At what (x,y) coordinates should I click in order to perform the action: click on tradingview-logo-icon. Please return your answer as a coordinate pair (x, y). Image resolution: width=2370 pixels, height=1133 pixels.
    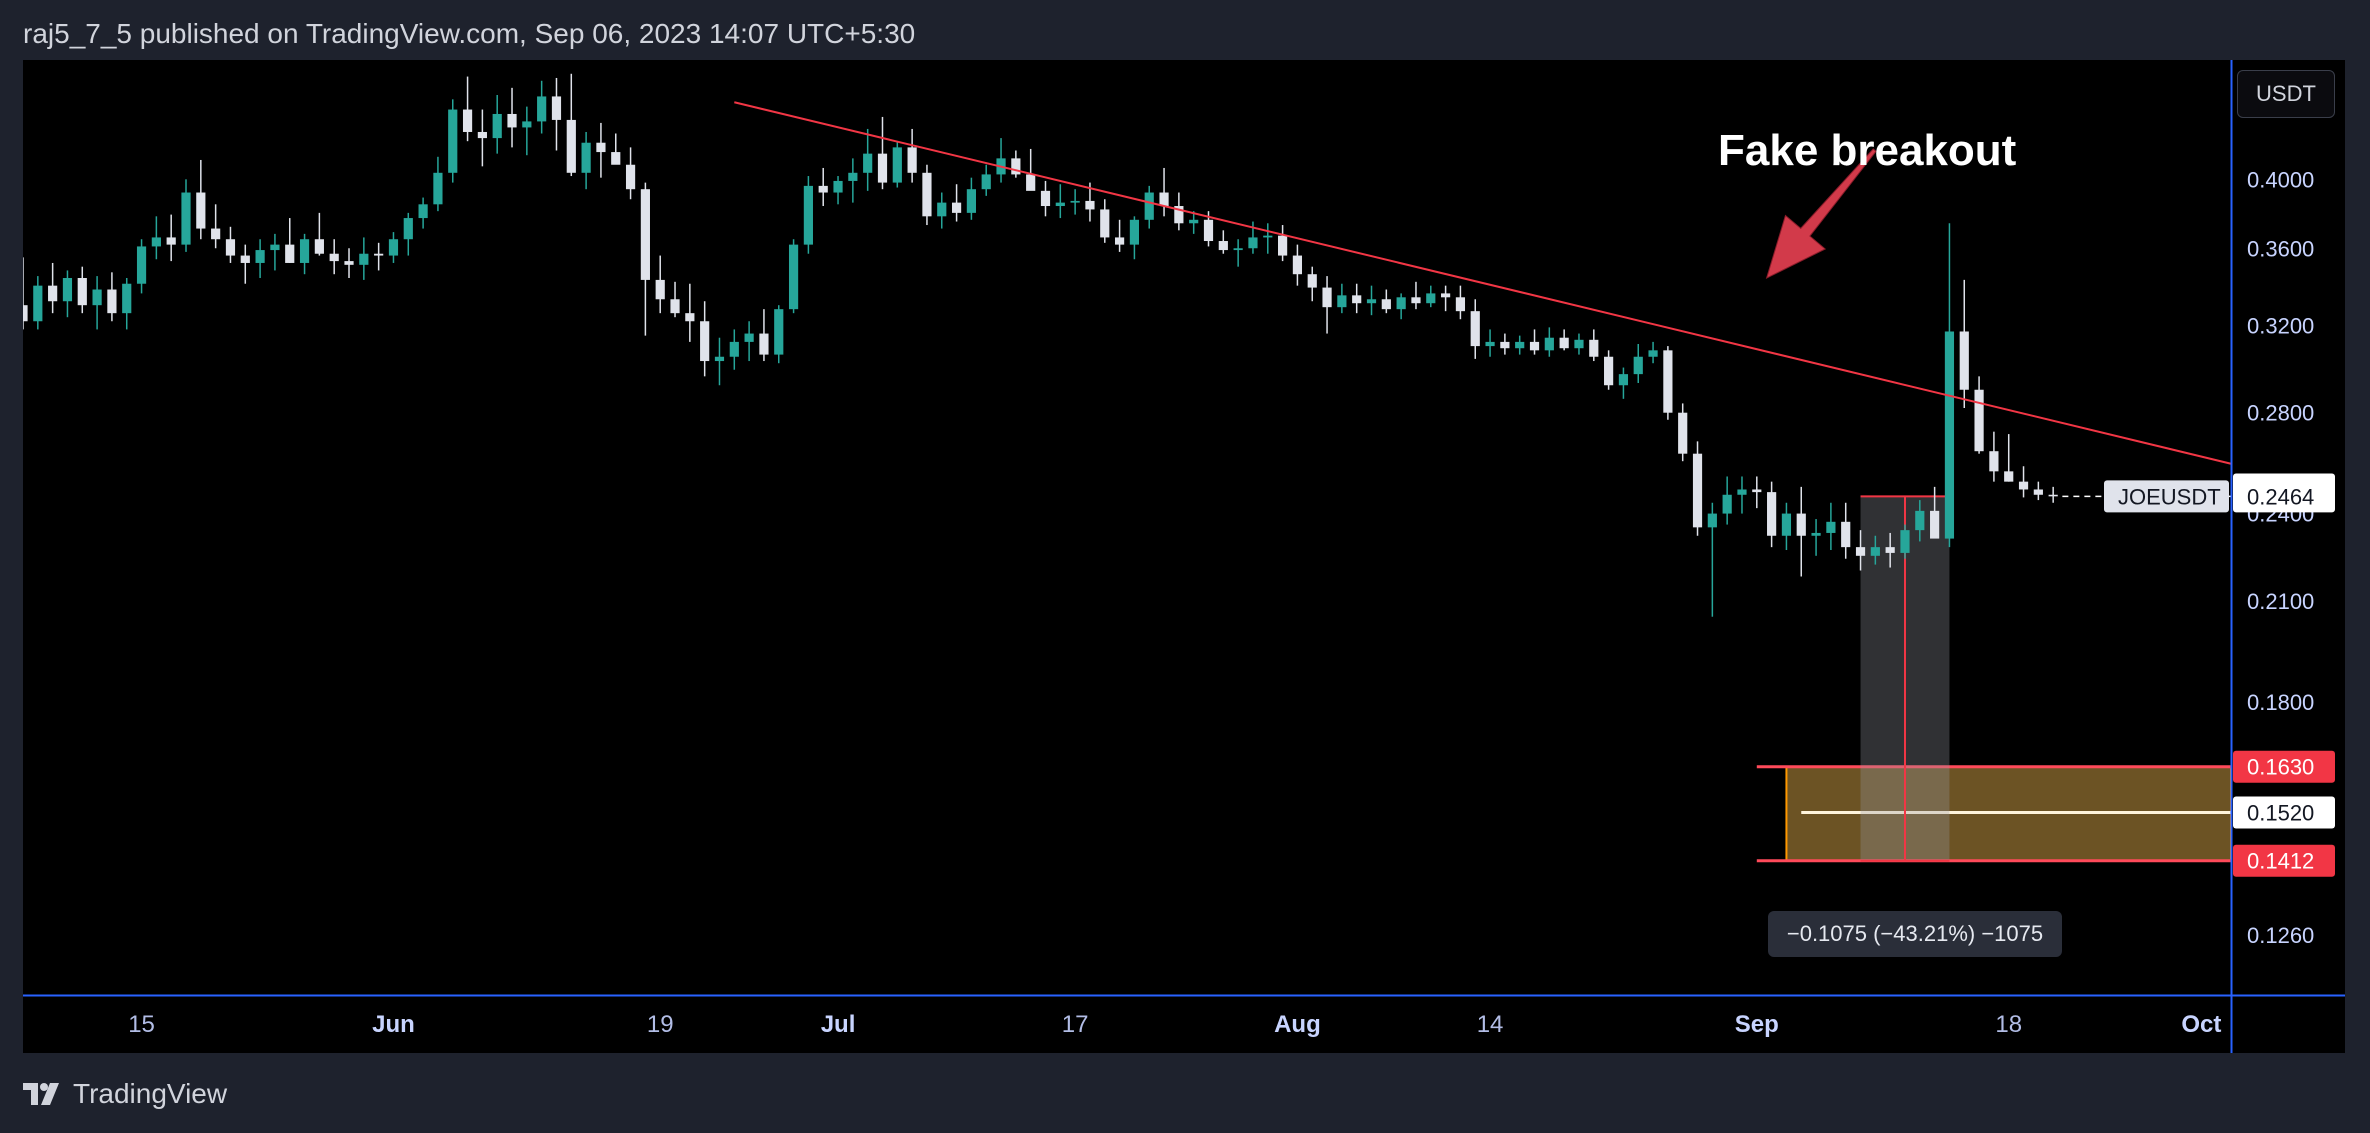
    Looking at the image, I should click on (41, 1094).